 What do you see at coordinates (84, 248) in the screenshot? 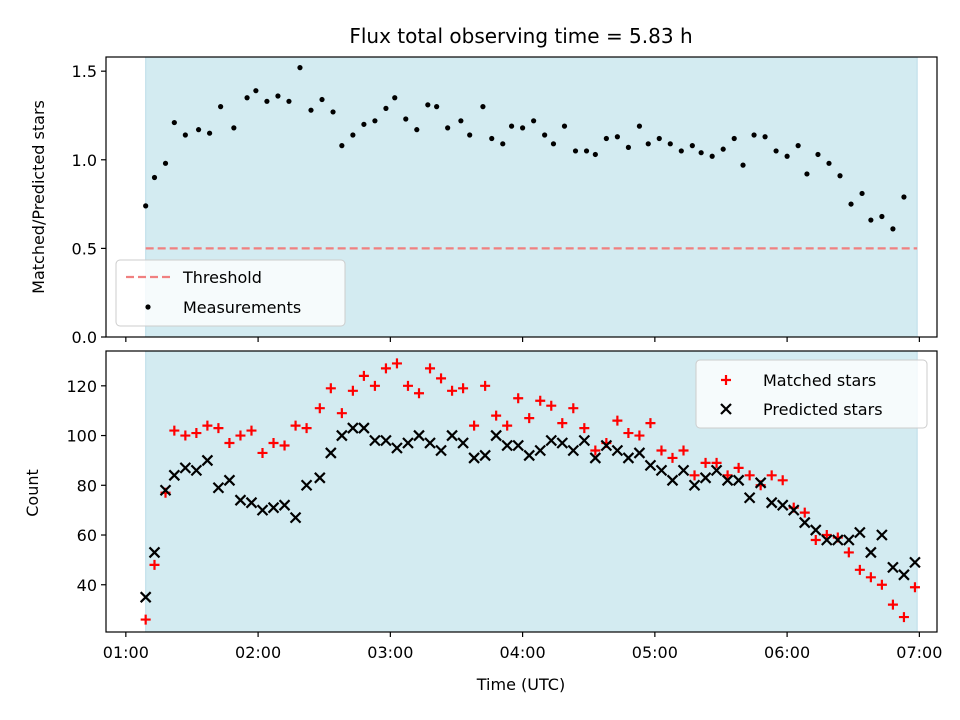
I see `top-y-tick-label: 0.5` at bounding box center [84, 248].